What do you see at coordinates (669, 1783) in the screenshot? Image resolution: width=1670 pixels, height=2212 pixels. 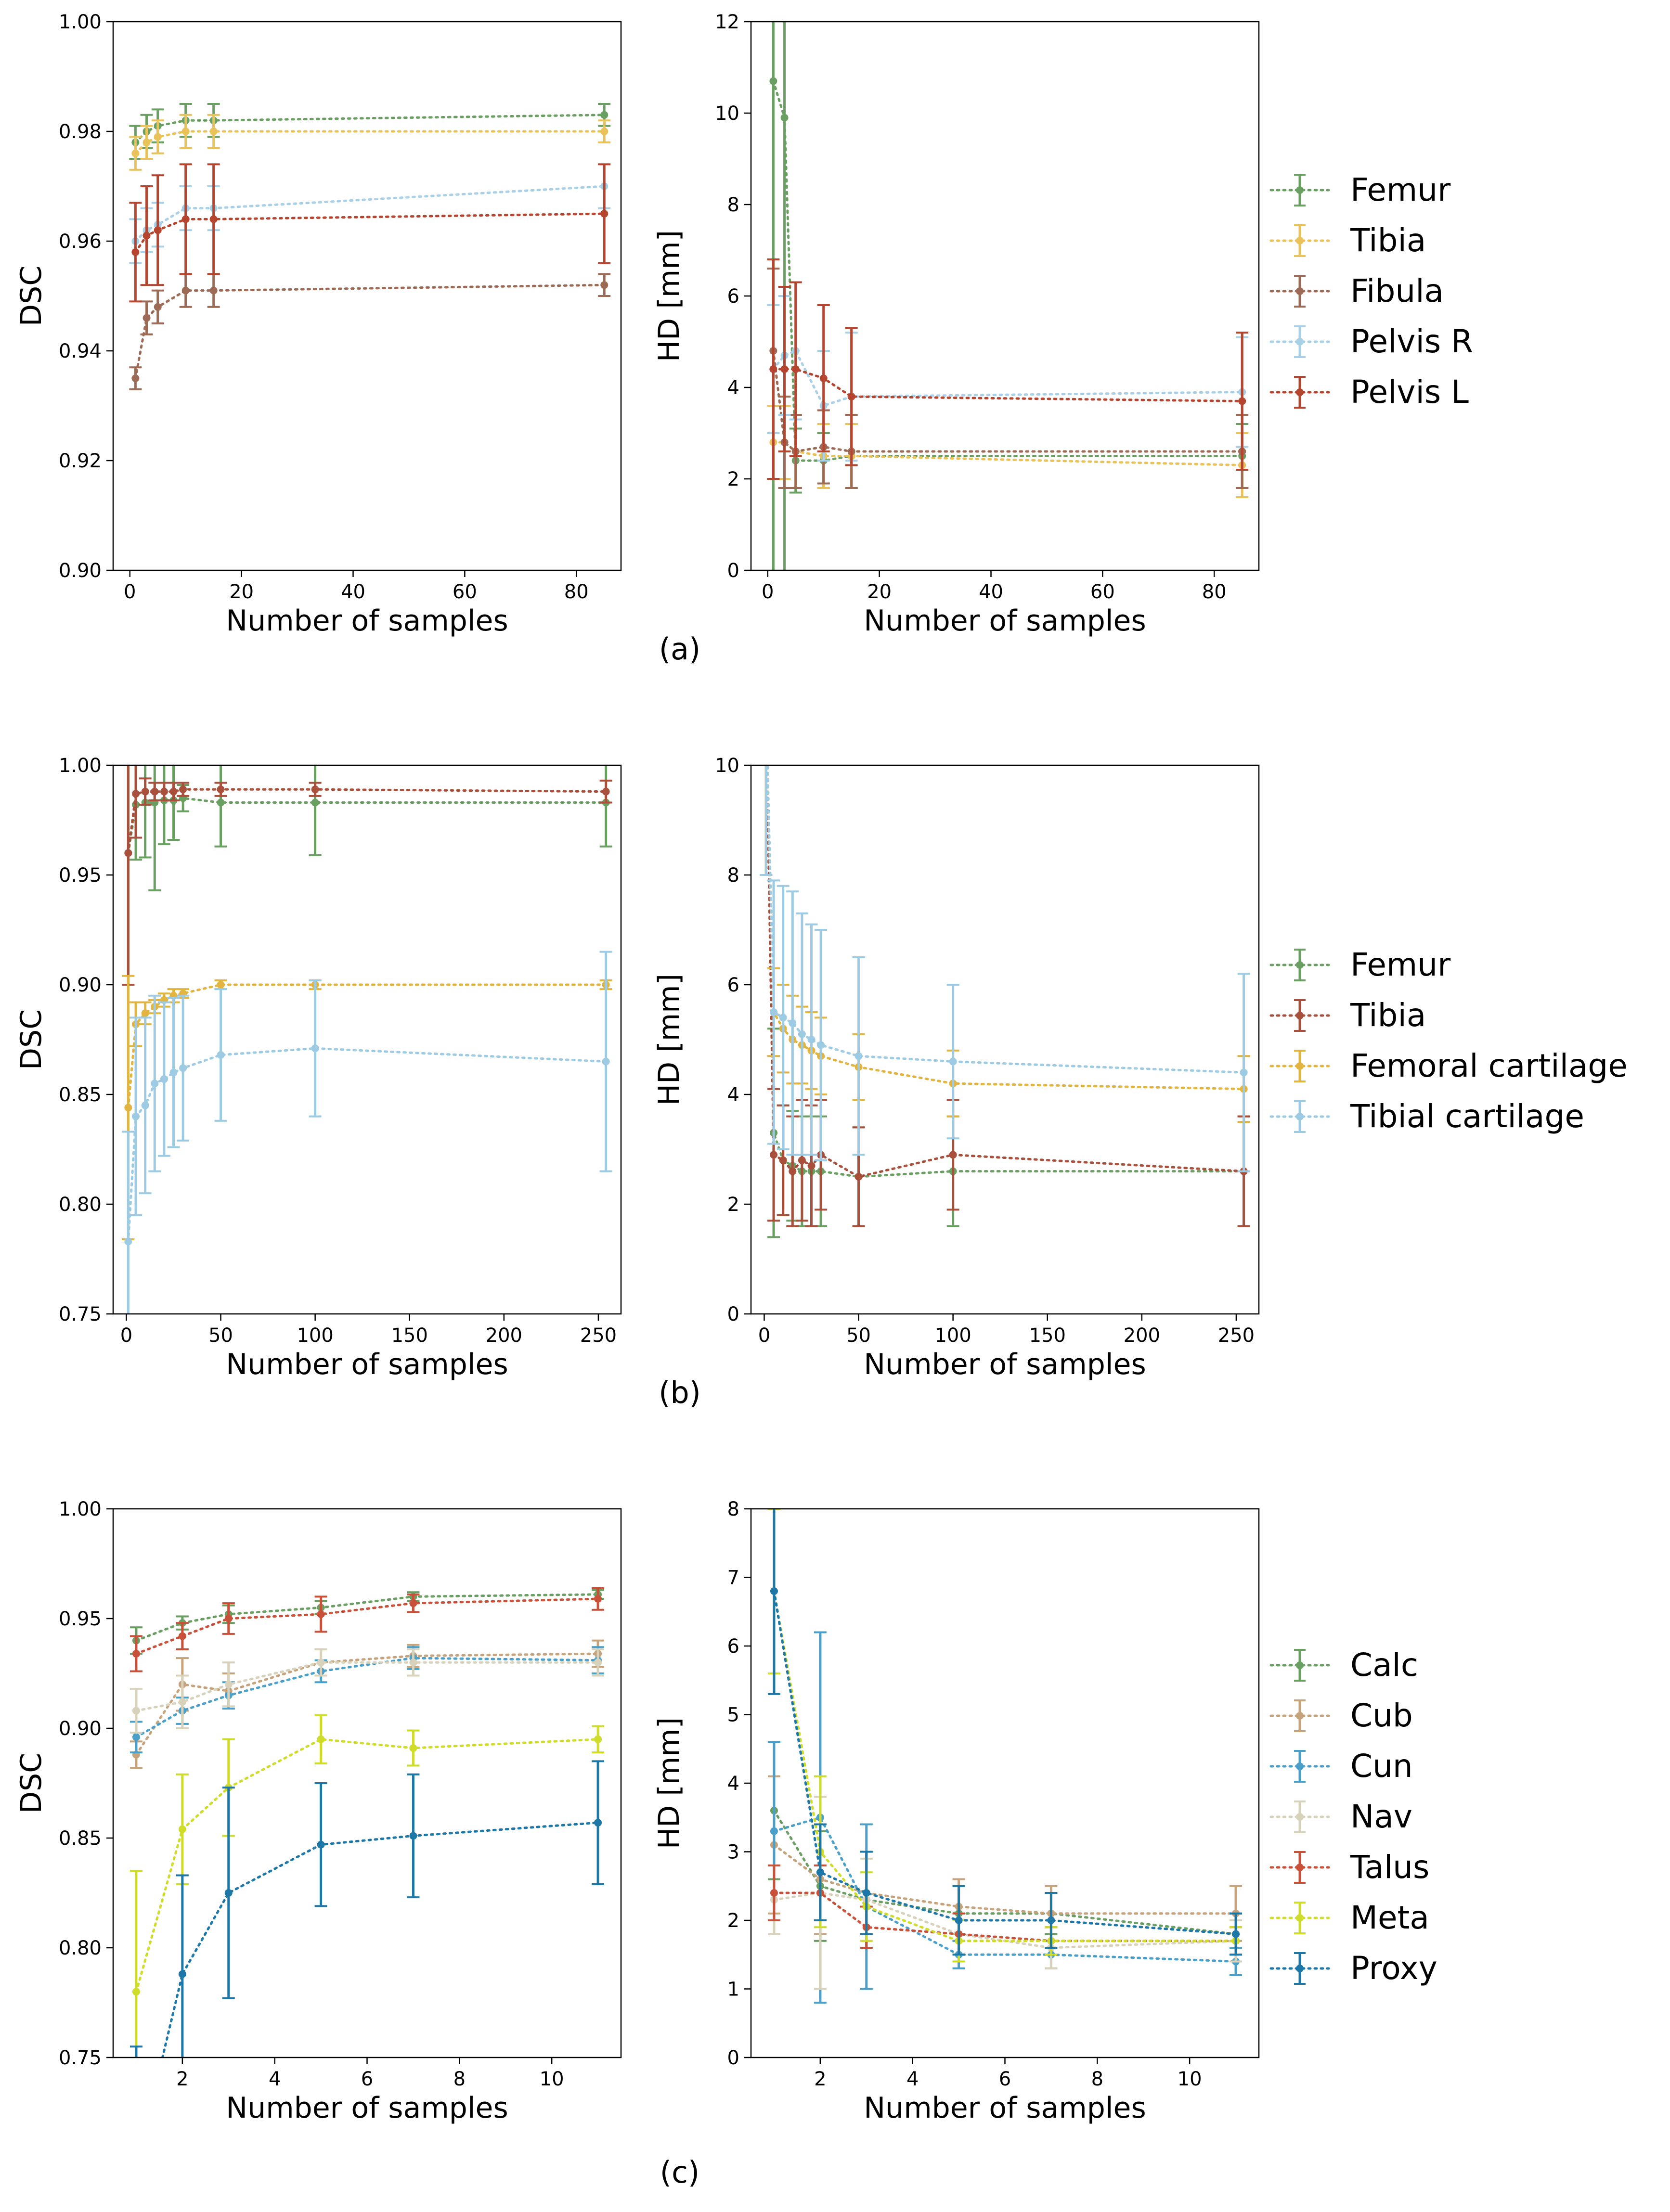 I see `y-axis-label: HD [mm]` at bounding box center [669, 1783].